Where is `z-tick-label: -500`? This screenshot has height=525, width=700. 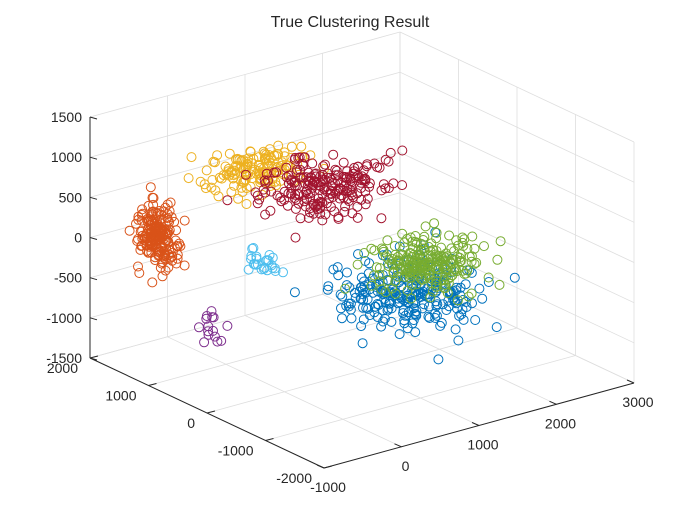 z-tick-label: -500 is located at coordinates (68, 278).